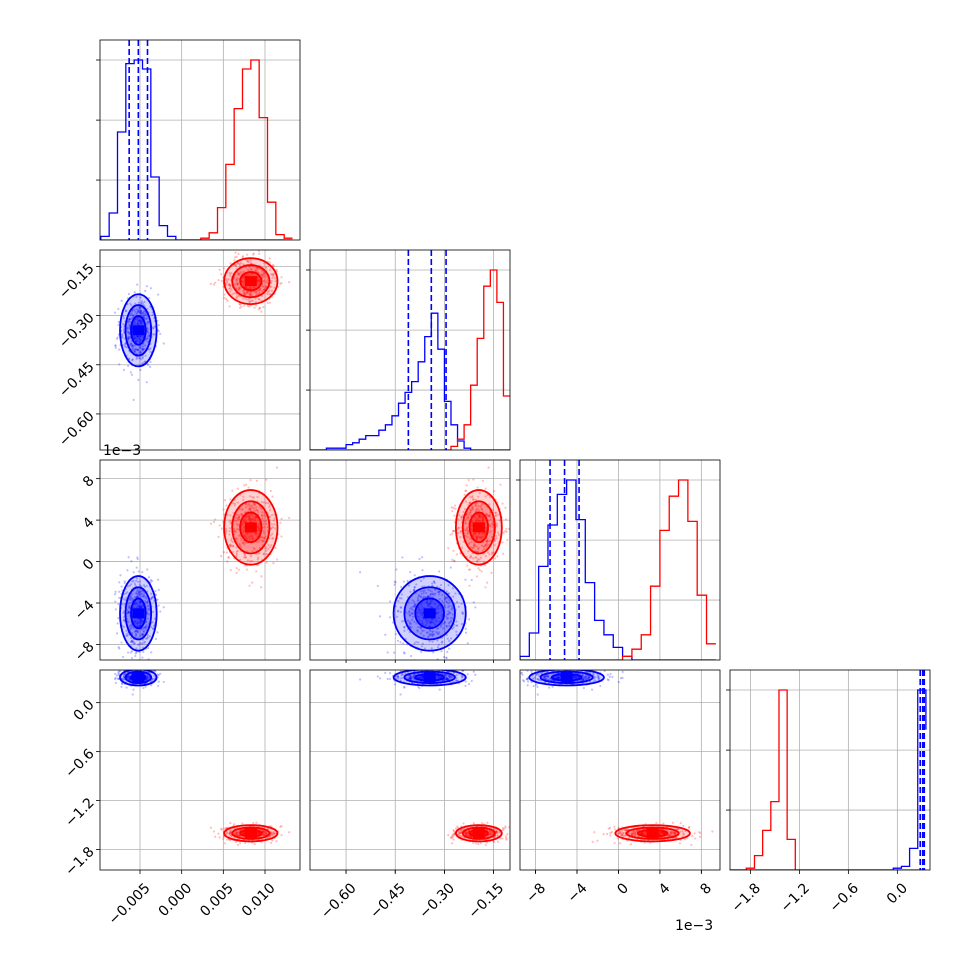 This screenshot has height=970, width=970. Describe the element at coordinates (783, 780) in the screenshot. I see `red-hist-bin` at that location.